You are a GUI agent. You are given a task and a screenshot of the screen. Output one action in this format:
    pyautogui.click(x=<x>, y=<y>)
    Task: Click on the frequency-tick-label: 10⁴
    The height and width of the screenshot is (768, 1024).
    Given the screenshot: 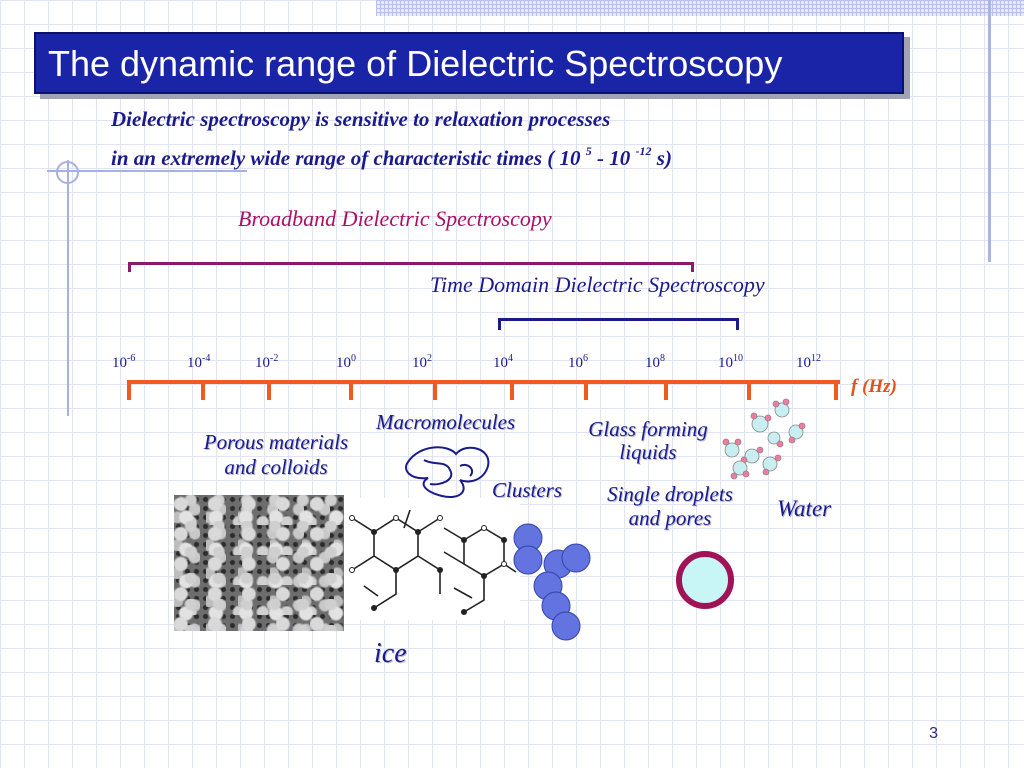 What is the action you would take?
    pyautogui.click(x=503, y=362)
    